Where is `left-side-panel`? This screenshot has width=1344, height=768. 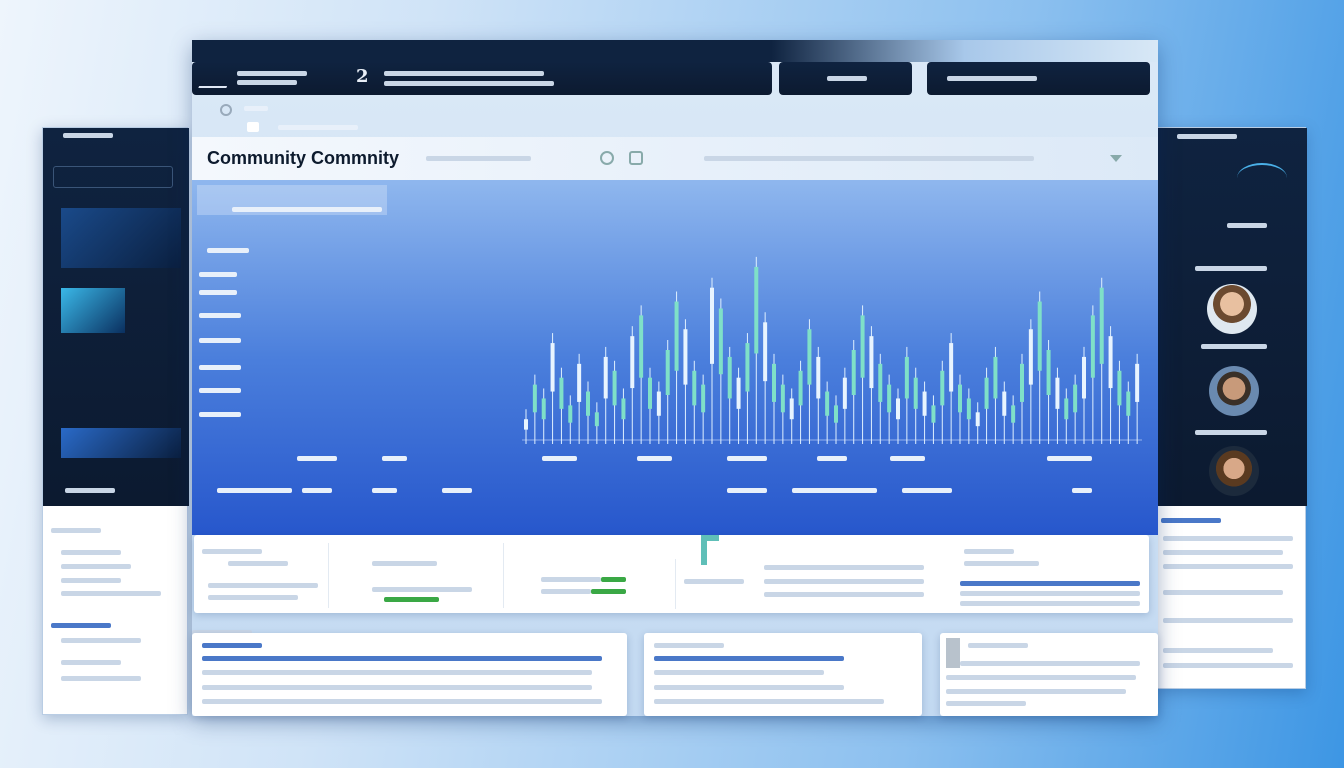
left-side-panel is located at coordinates (115, 421).